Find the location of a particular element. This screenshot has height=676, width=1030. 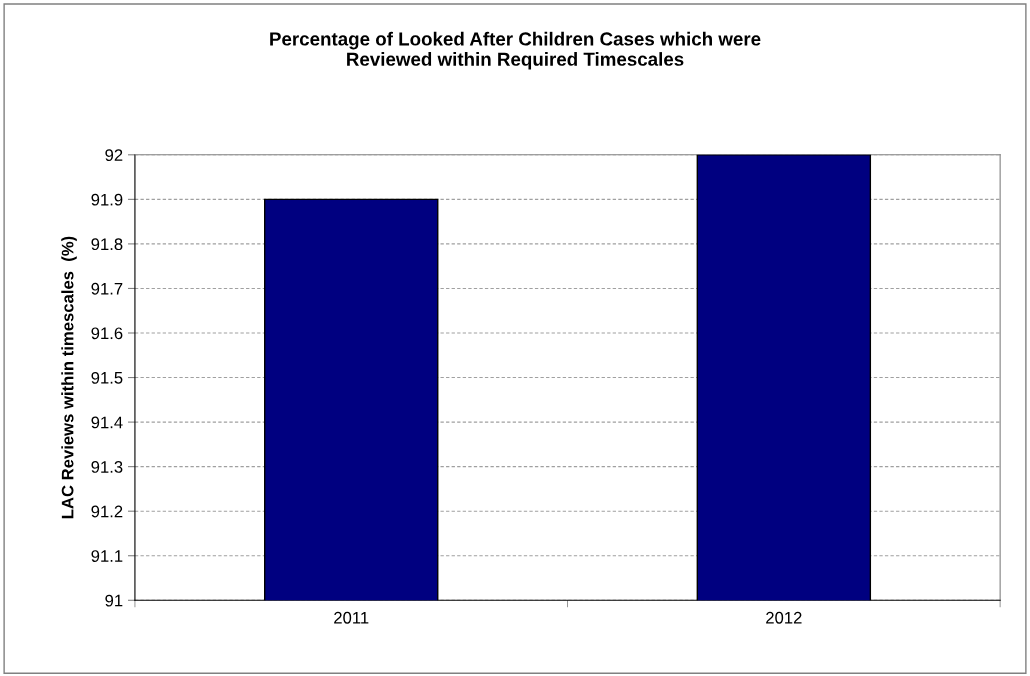

x-tick-label: 2012 is located at coordinates (784, 617).